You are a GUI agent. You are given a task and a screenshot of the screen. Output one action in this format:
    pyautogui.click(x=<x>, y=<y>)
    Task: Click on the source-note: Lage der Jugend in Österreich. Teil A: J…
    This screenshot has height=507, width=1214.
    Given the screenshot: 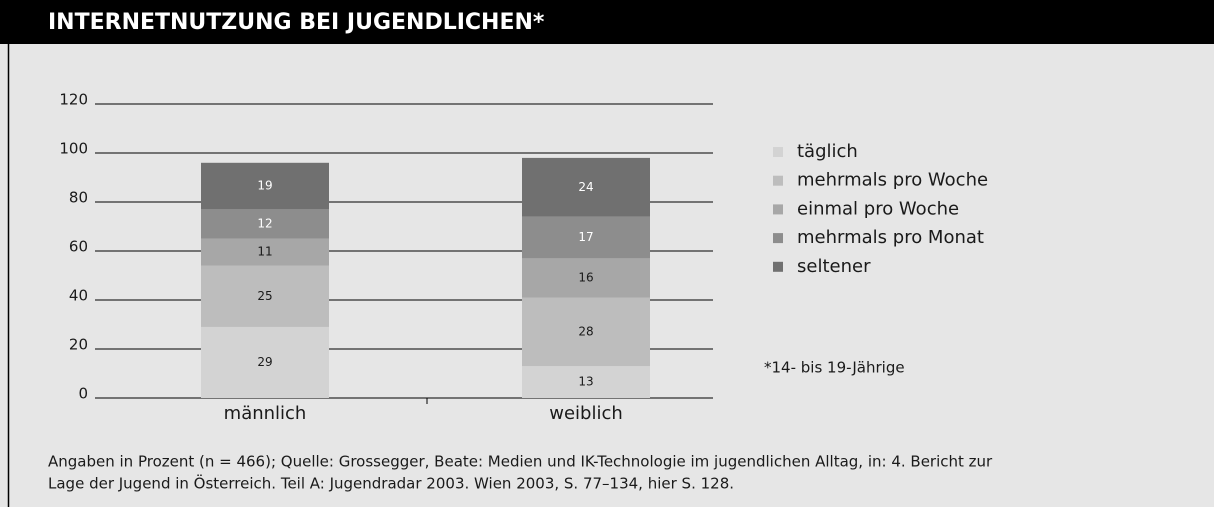 What is the action you would take?
    pyautogui.click(x=391, y=483)
    